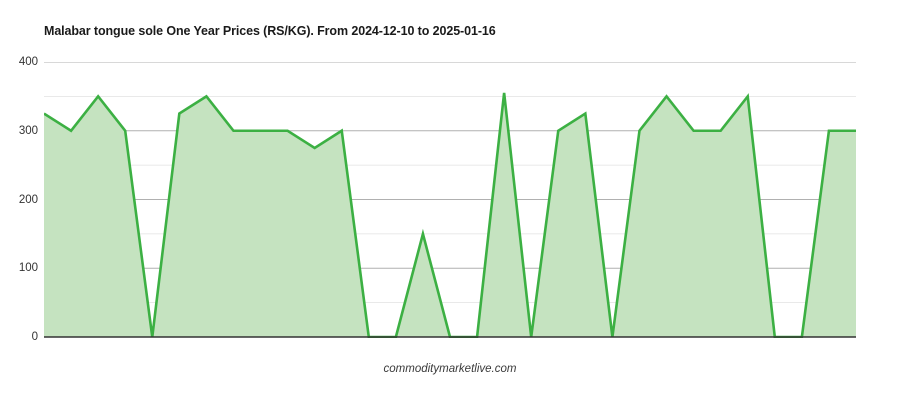  What do you see at coordinates (28, 130) in the screenshot?
I see `y-axis-tick-label: 300` at bounding box center [28, 130].